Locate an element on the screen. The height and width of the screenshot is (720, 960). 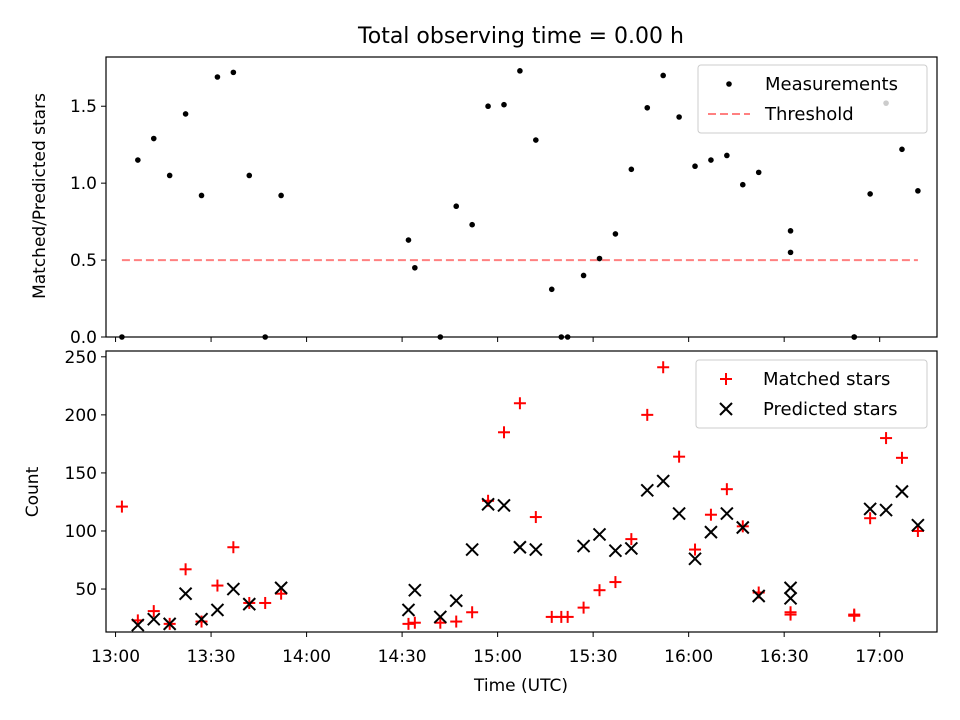
top-y-tick-label: 1.0 is located at coordinates (83, 184).